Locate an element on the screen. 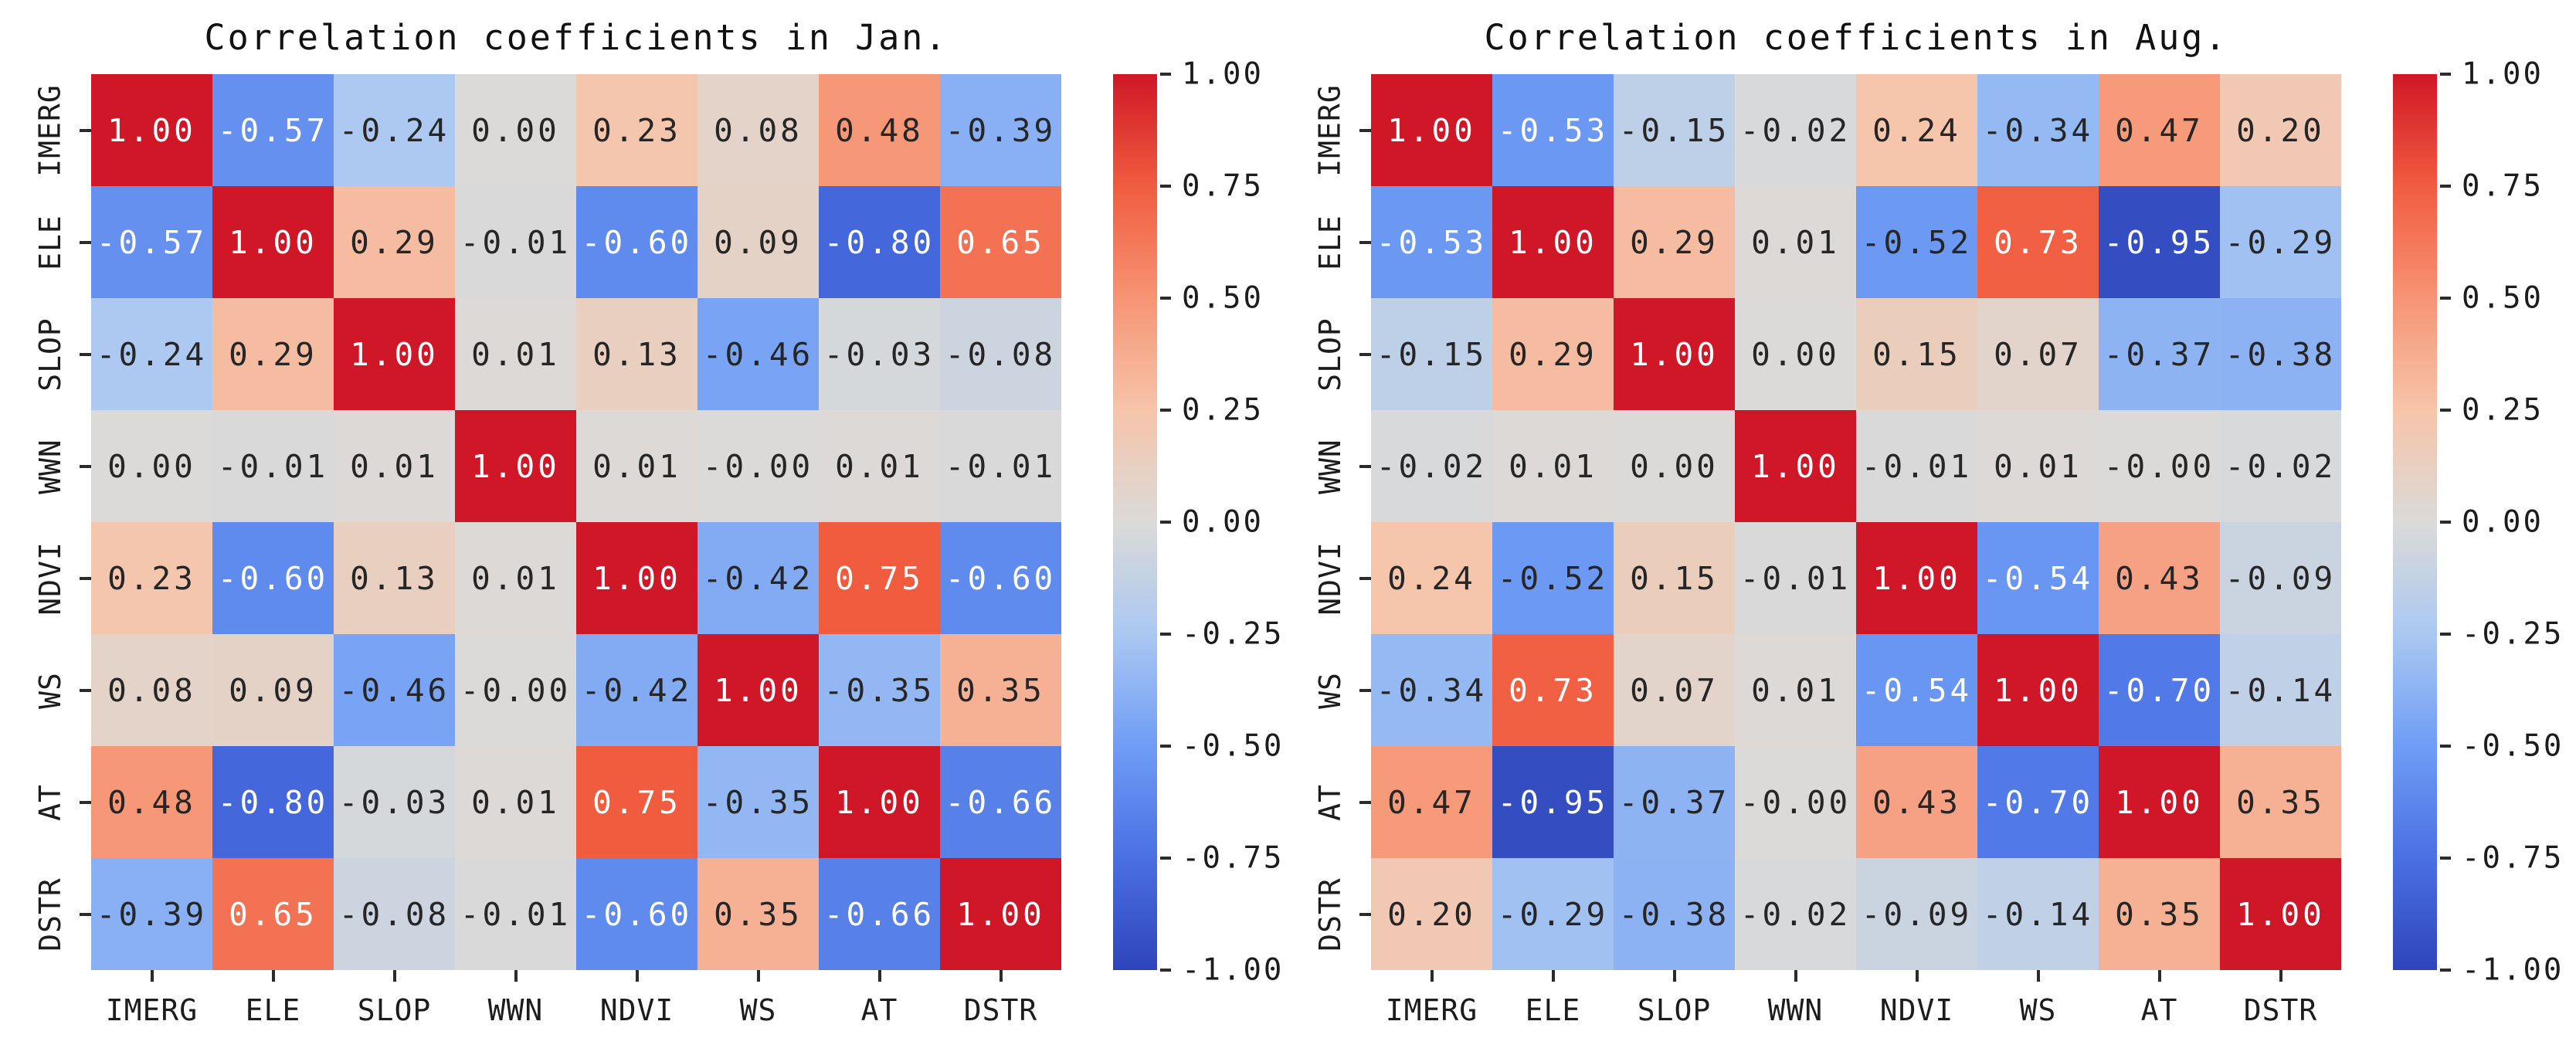 This screenshot has height=1045, width=2576. chart-title-jan: Correlation coefficients in Jan. is located at coordinates (576, 37).